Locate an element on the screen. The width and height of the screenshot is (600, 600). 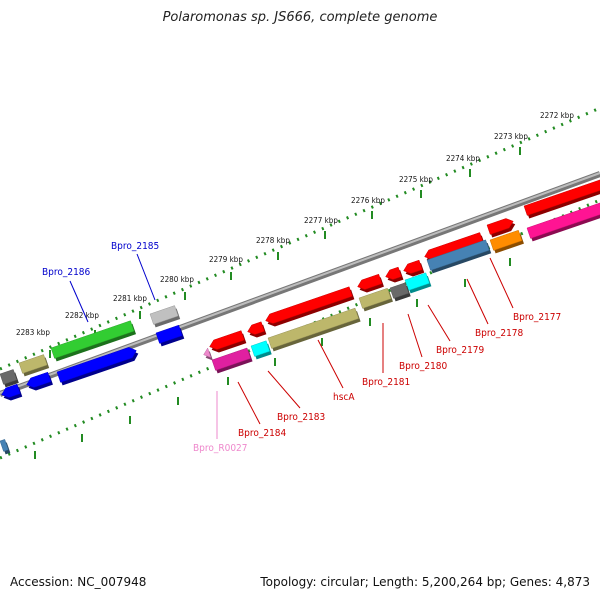
gene-steelblue-left is located at coordinates (5, 447).